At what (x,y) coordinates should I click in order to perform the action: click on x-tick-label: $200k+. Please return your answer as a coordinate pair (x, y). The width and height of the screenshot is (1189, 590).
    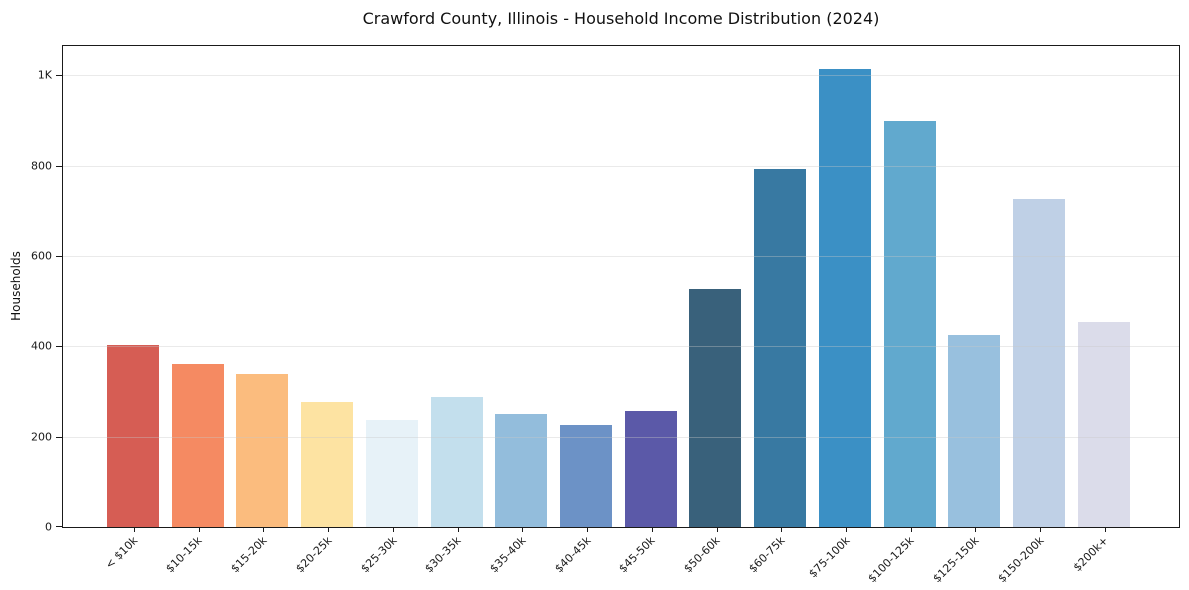
    Looking at the image, I should click on (1090, 554).